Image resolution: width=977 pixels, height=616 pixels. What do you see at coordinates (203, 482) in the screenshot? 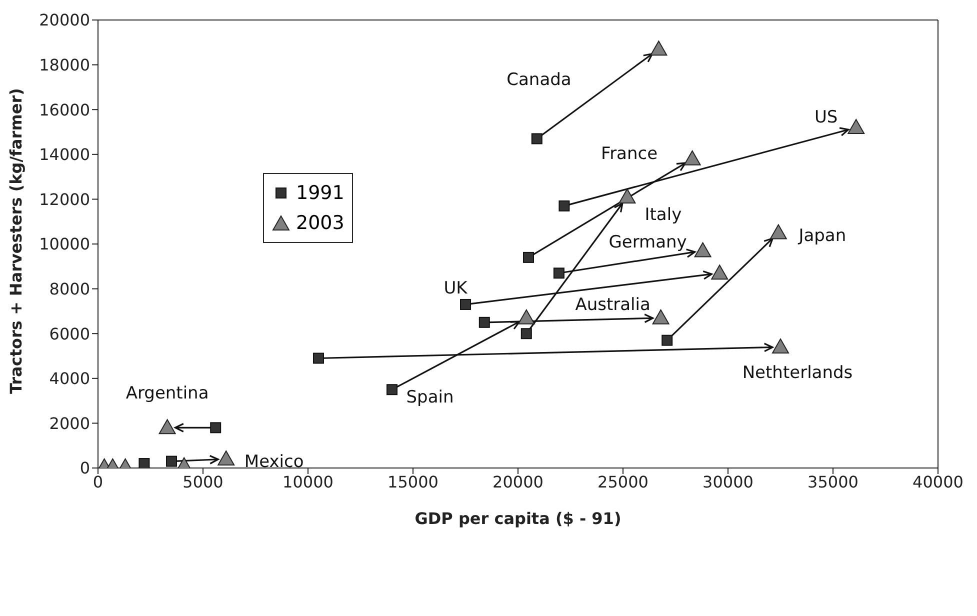
I see `x-tick-label: 5000` at bounding box center [203, 482].